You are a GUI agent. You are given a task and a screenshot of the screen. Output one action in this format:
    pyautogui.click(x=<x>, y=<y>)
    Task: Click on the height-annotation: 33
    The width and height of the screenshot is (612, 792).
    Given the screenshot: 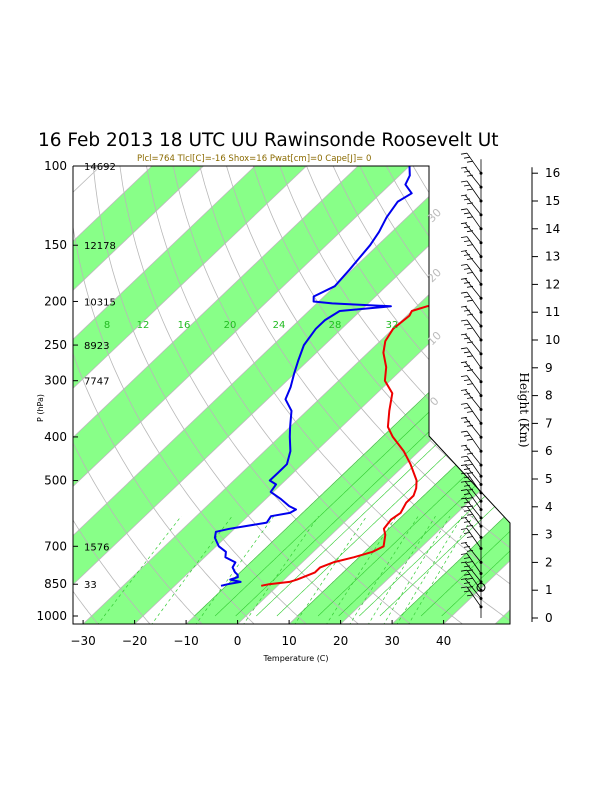 What is the action you would take?
    pyautogui.click(x=90, y=585)
    